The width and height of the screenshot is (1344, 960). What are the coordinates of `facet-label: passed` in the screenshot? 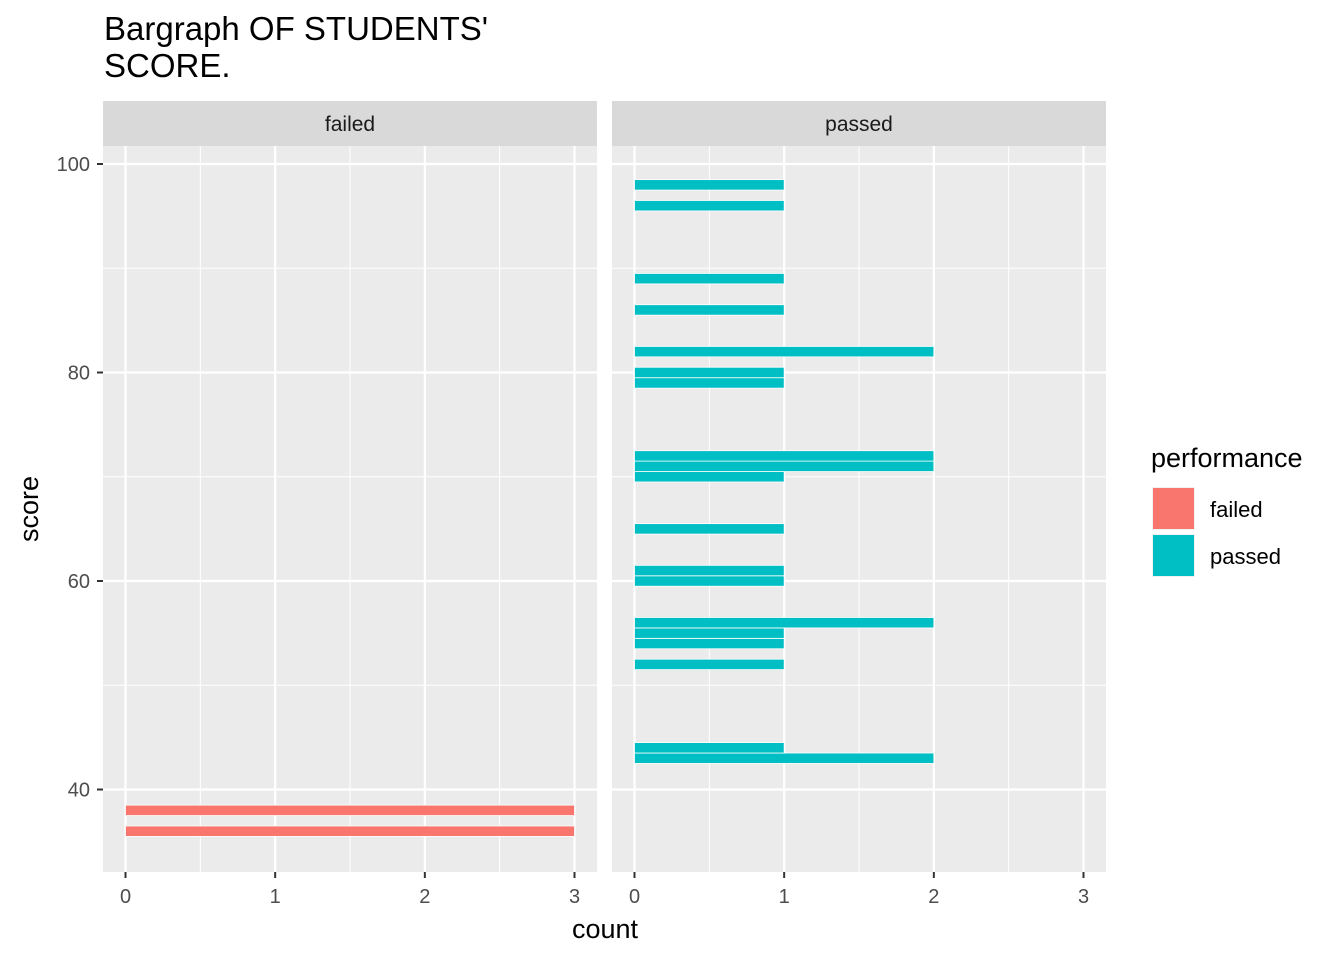 It's located at (859, 124).